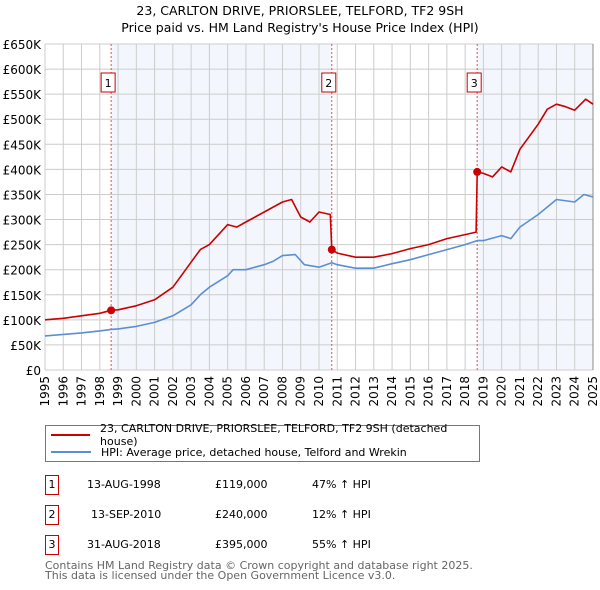 The width and height of the screenshot is (600, 590). I want to click on x-tick-label: 2021, so click(520, 391).